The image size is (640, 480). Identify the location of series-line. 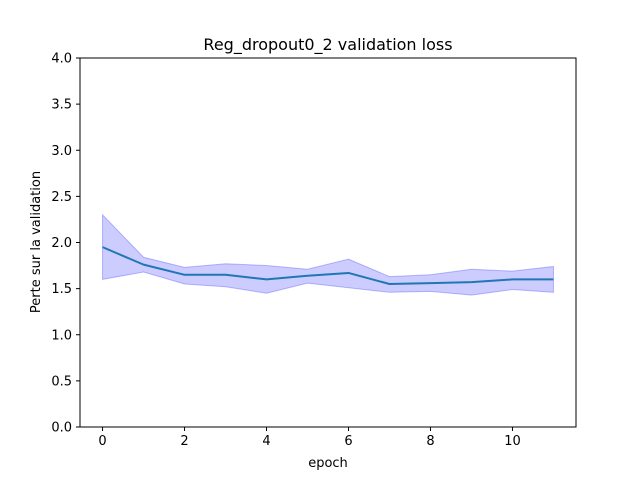
(328, 266).